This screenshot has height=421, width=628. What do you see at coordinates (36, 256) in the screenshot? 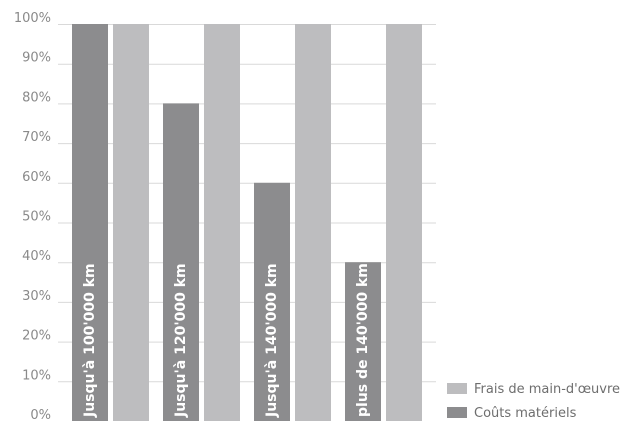
I see `y-tick-label: 40%` at bounding box center [36, 256].